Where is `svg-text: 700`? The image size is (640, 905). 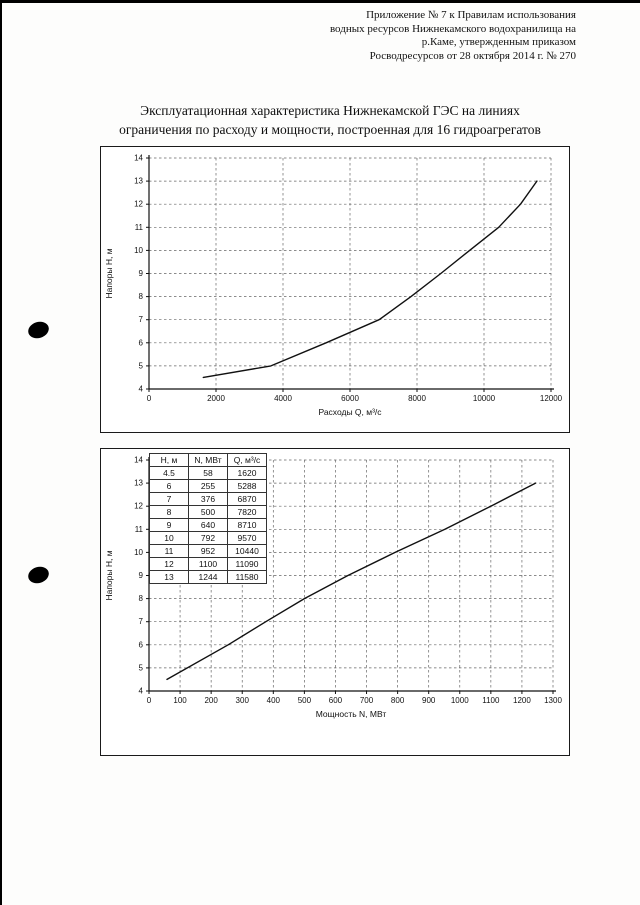 svg-text: 700 is located at coordinates (367, 700).